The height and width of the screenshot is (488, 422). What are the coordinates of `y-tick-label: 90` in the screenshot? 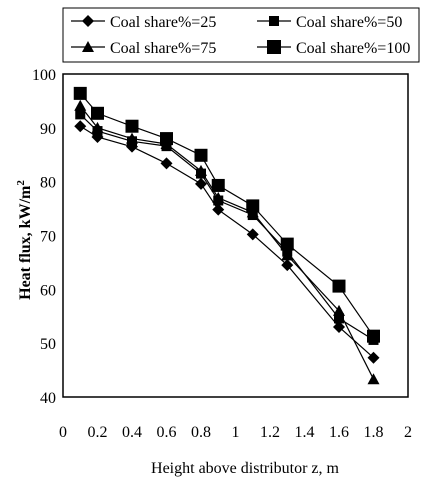 It's located at (48, 129).